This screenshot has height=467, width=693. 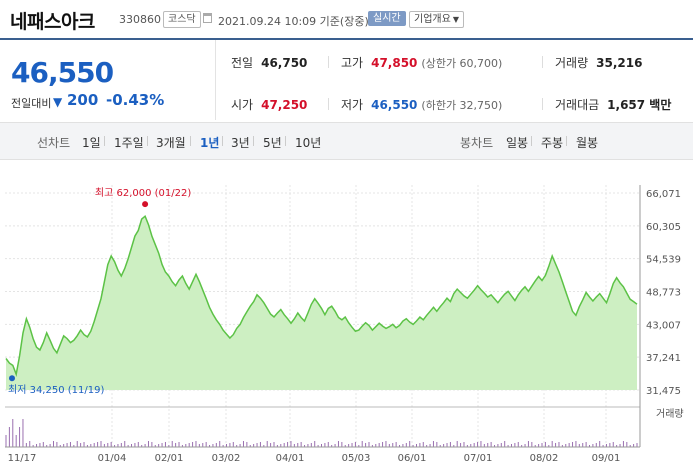 I want to click on company-overview-button: 기업개요 ▼, so click(x=436, y=19).